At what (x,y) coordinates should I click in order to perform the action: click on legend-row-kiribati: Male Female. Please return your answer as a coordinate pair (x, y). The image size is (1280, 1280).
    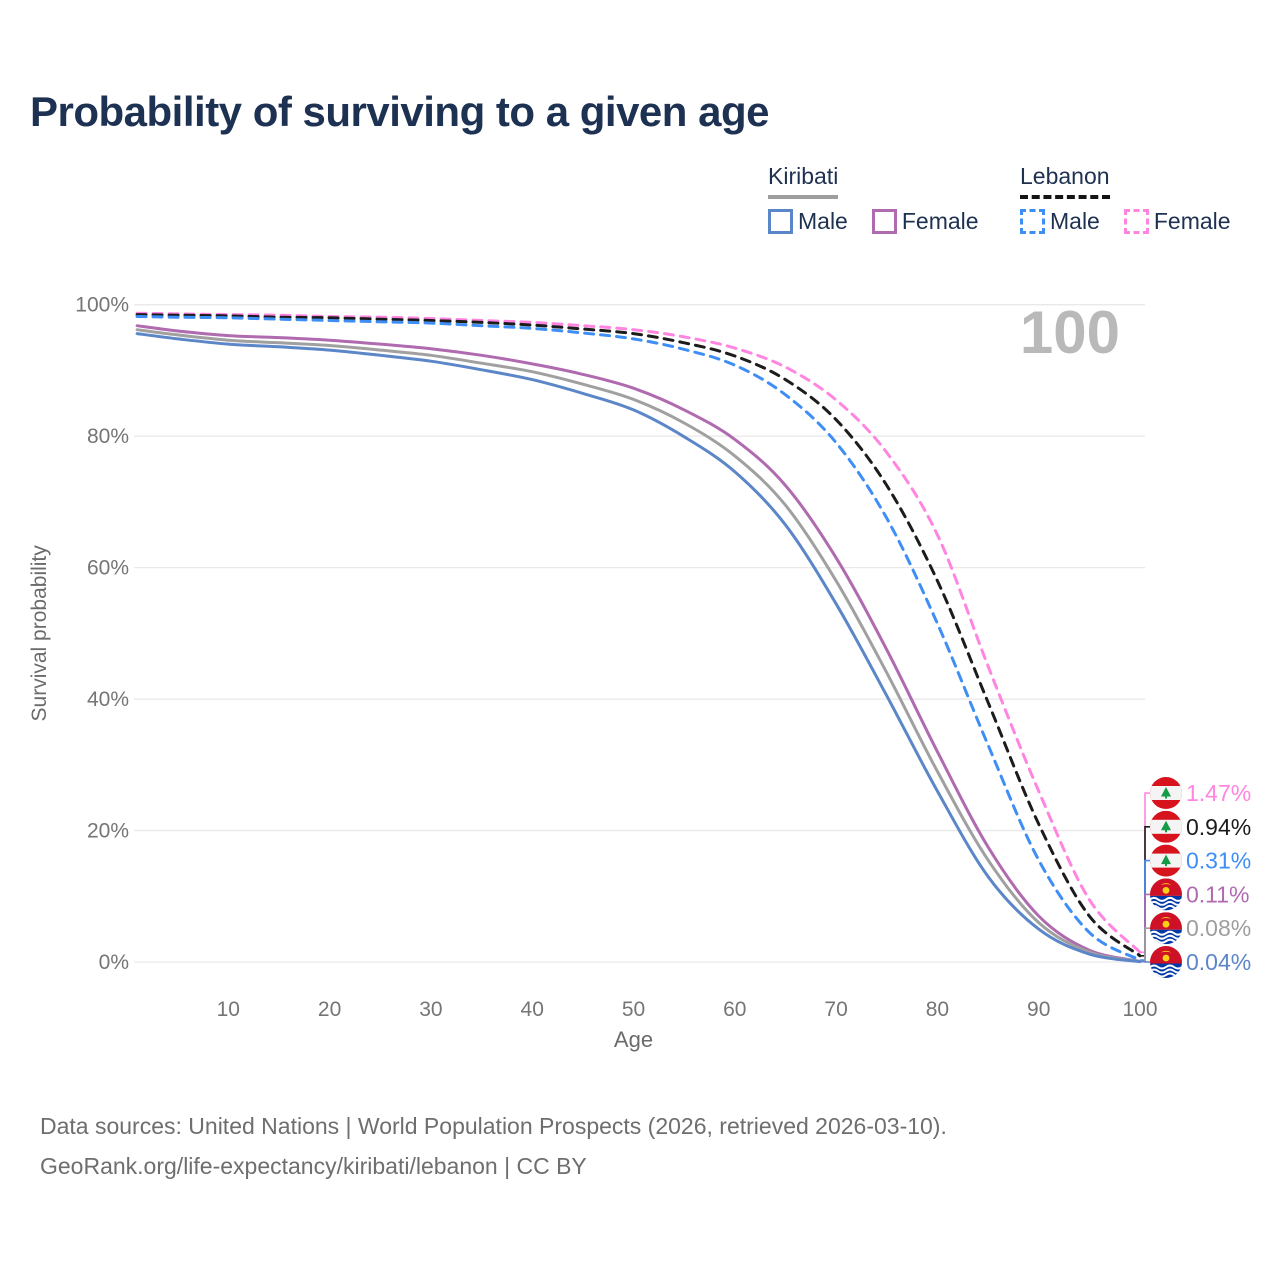
    Looking at the image, I should click on (873, 221).